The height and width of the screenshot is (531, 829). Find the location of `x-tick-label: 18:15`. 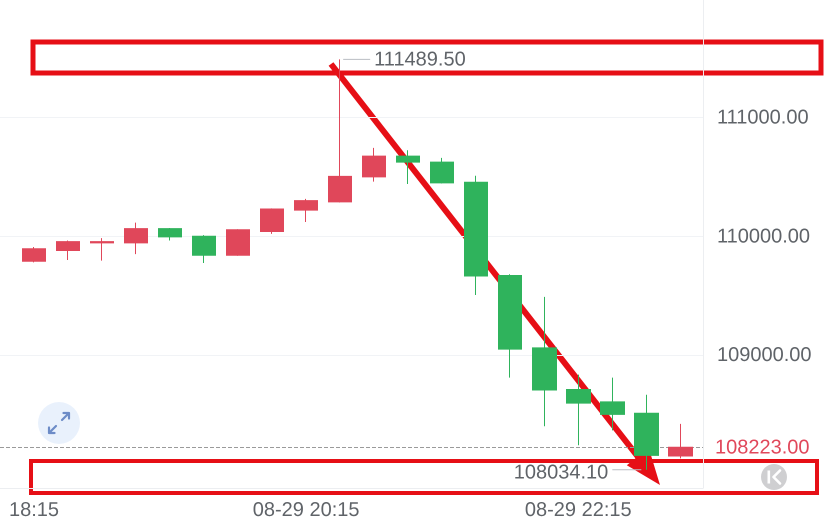

x-tick-label: 18:15 is located at coordinates (34, 510).